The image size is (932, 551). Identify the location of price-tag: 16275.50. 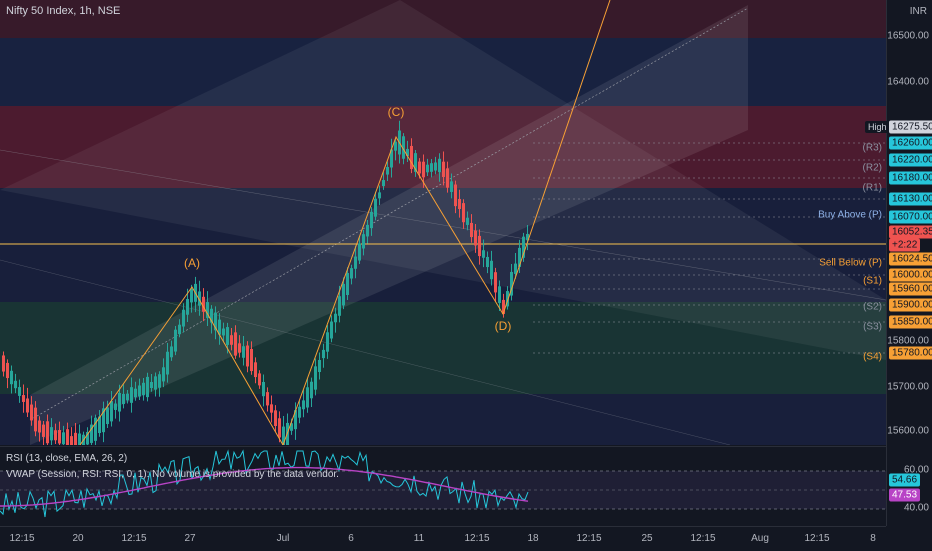
(910, 127).